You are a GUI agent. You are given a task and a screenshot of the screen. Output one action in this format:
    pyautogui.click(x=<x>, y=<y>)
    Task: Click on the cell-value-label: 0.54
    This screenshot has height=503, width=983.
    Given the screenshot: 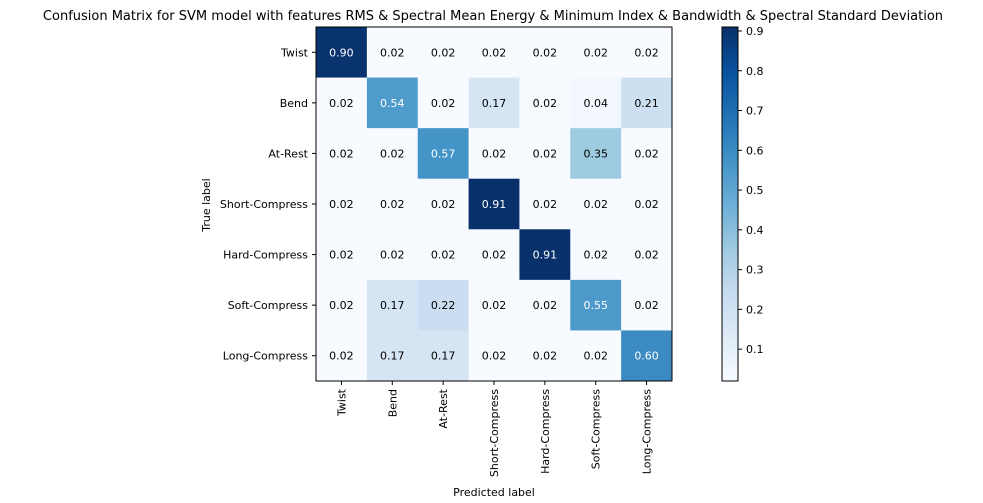 What is the action you would take?
    pyautogui.click(x=392, y=103)
    